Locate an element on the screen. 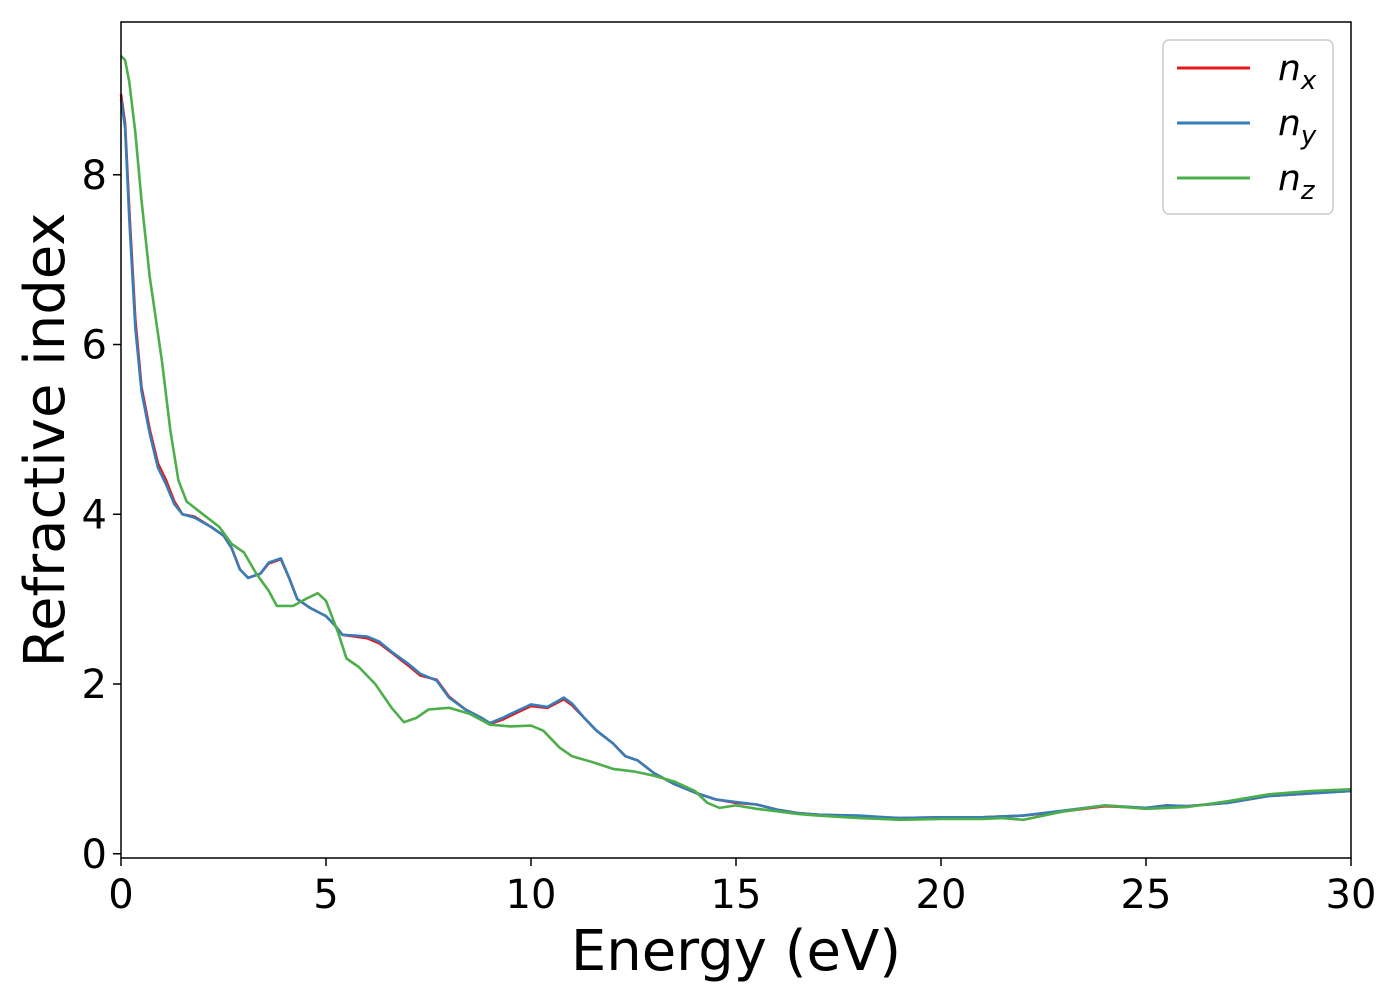 Image resolution: width=1400 pixels, height=1000 pixels. legend: nx ny nz is located at coordinates (1248, 127).